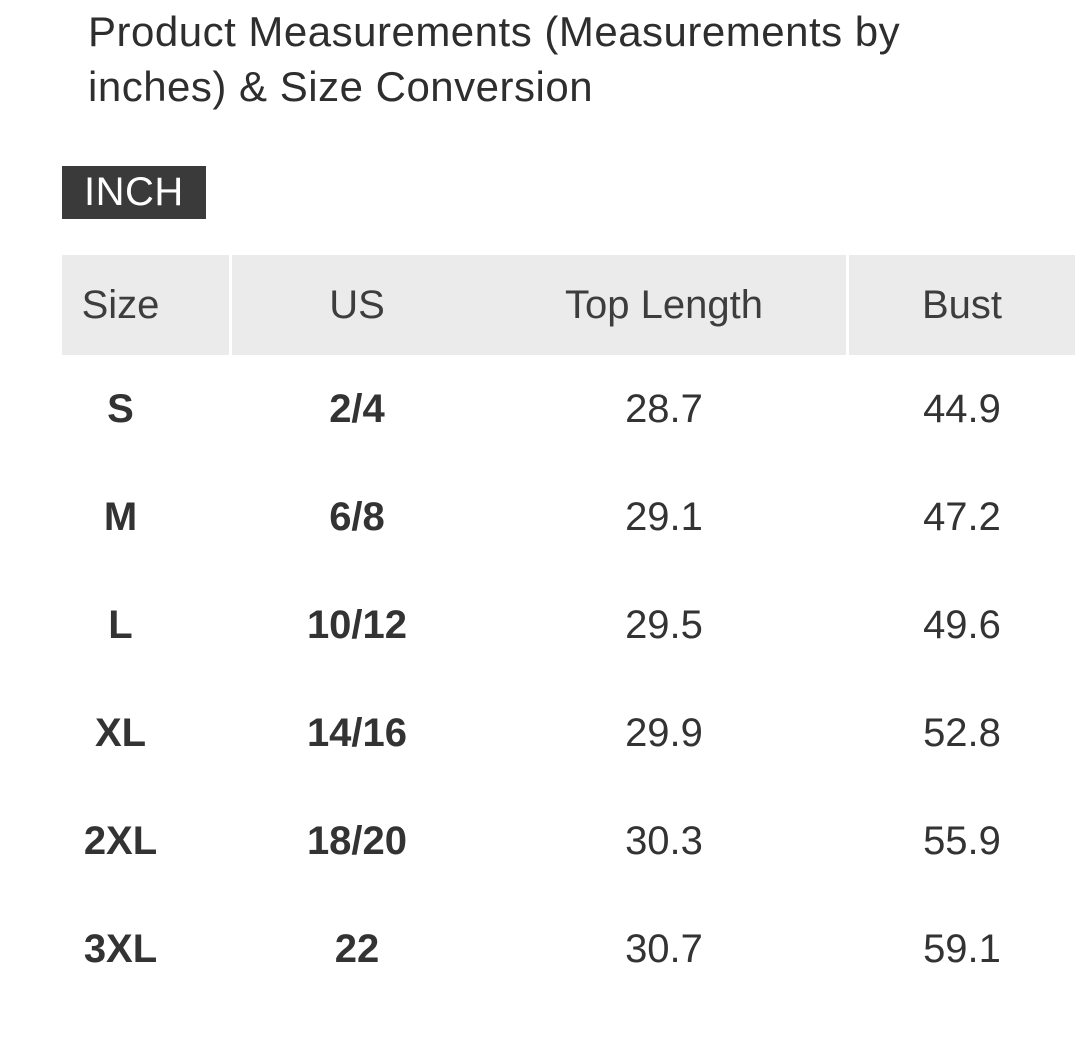  What do you see at coordinates (960, 517) in the screenshot?
I see `cell-bust: 47.2` at bounding box center [960, 517].